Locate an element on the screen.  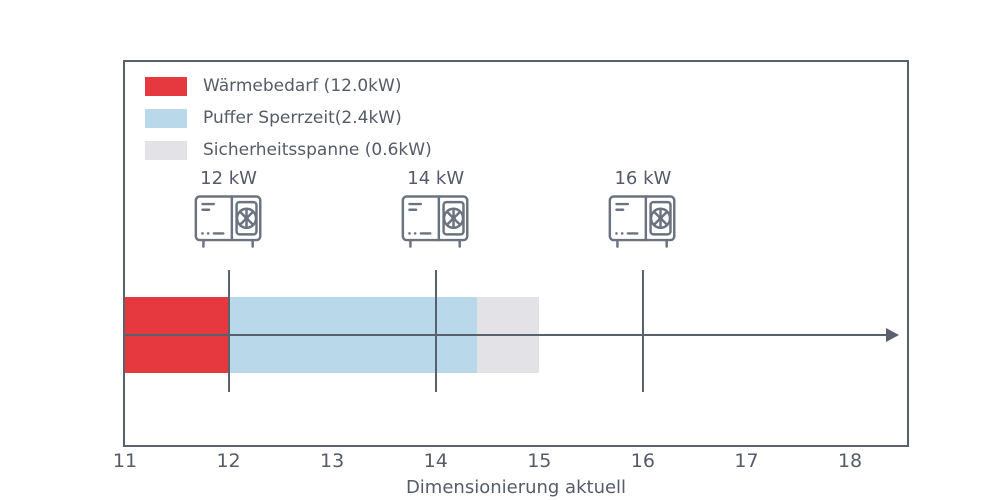
marker-label: 16 kW is located at coordinates (643, 178).